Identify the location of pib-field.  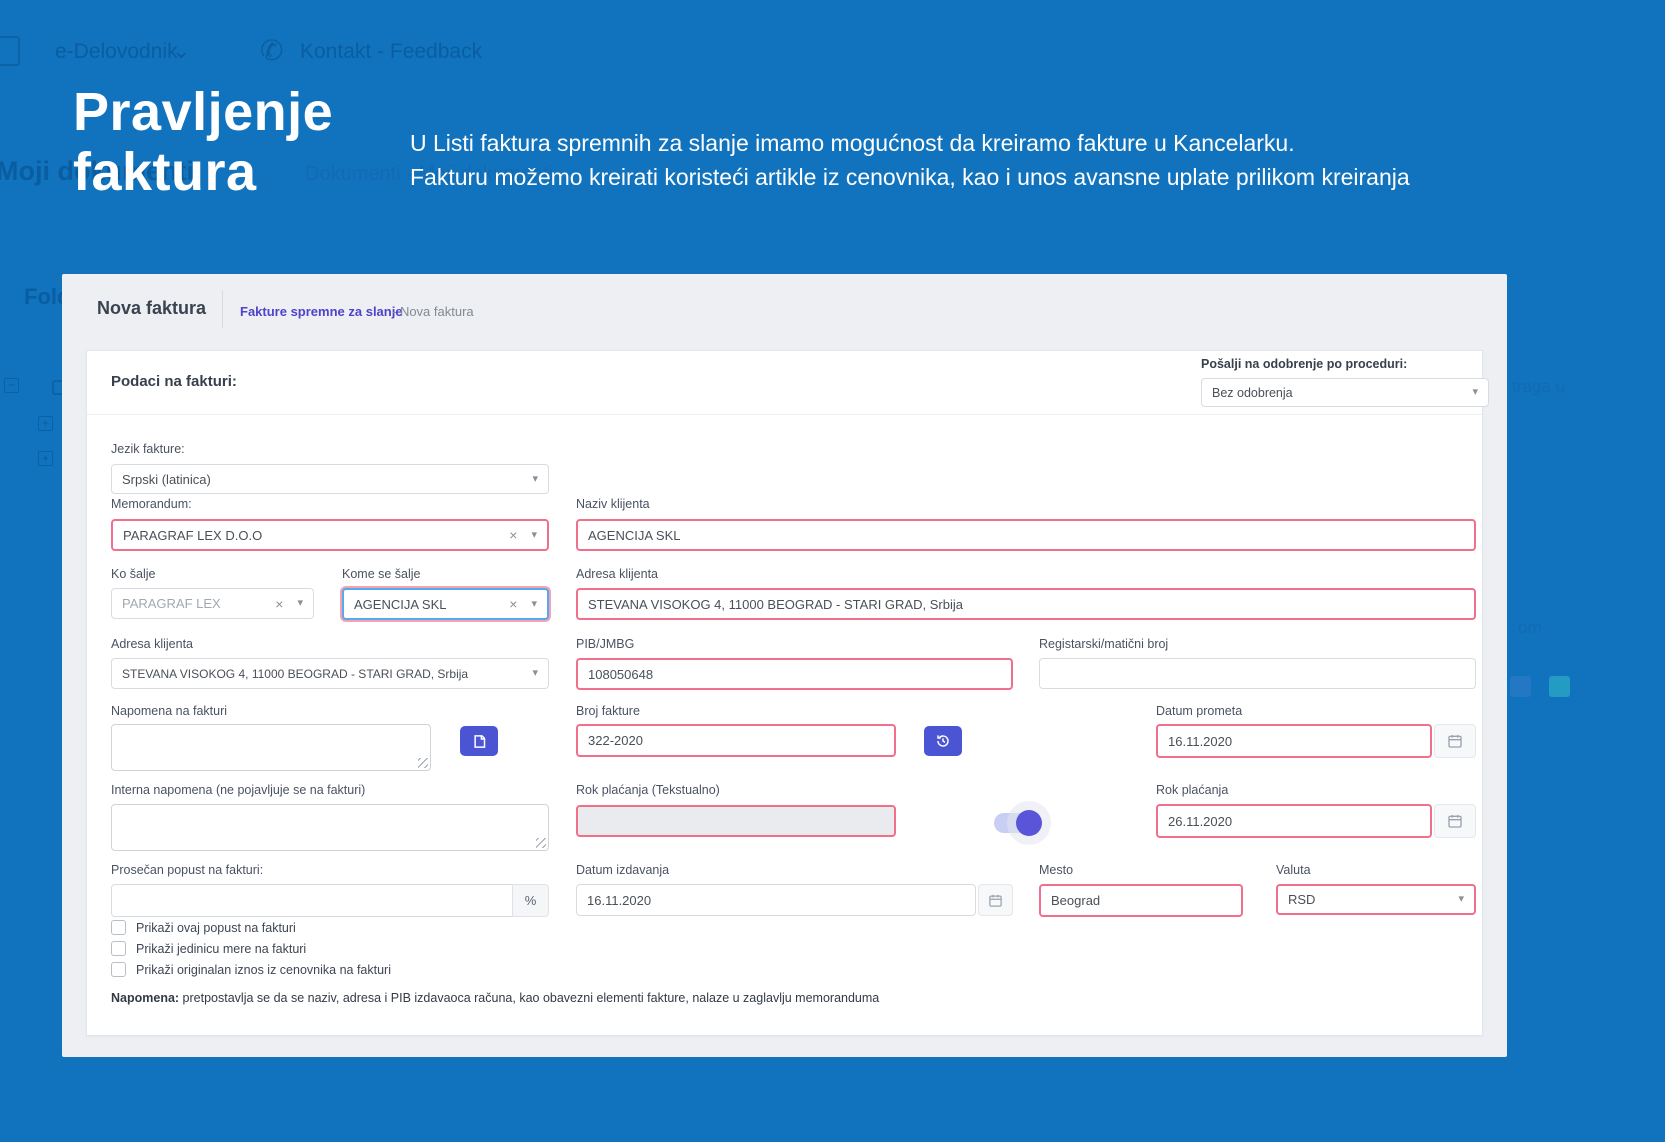
(794, 674).